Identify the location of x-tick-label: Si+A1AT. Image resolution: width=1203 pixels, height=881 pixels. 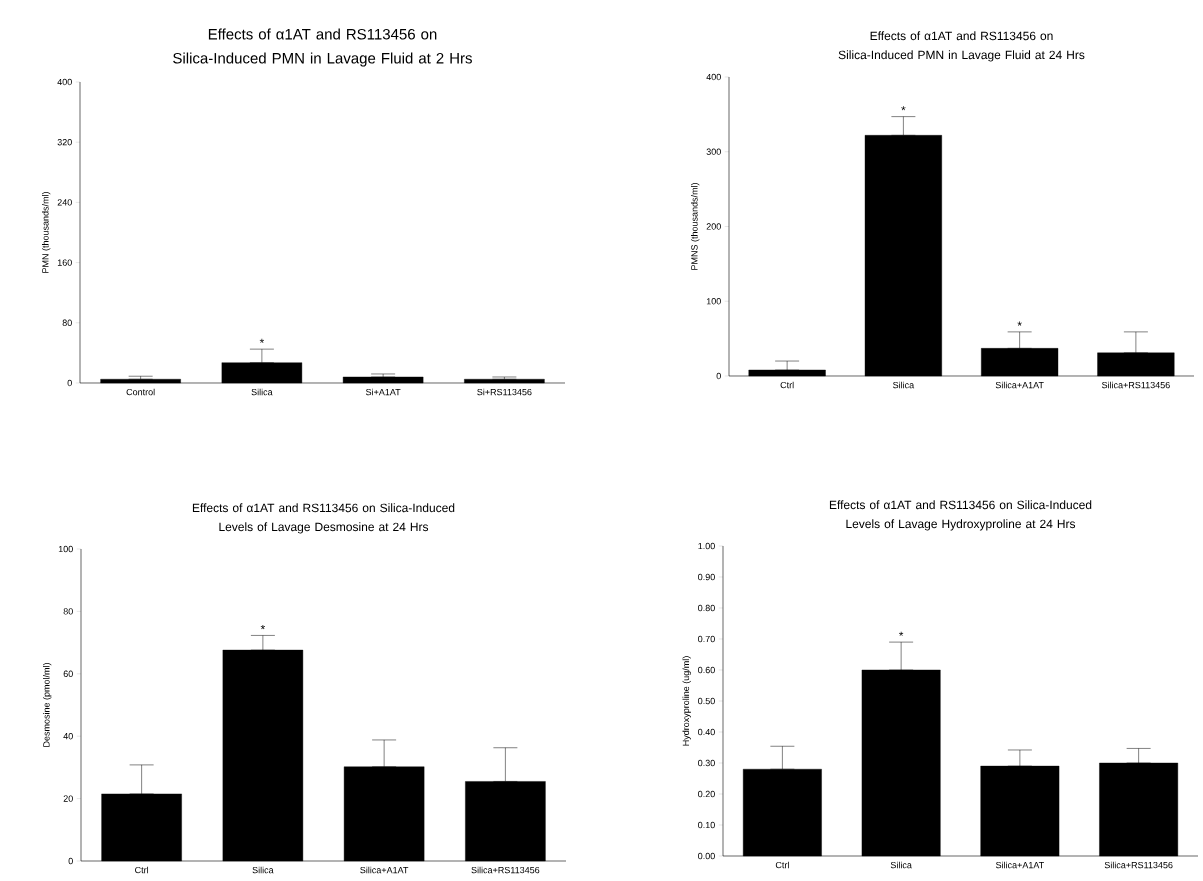
(383, 392).